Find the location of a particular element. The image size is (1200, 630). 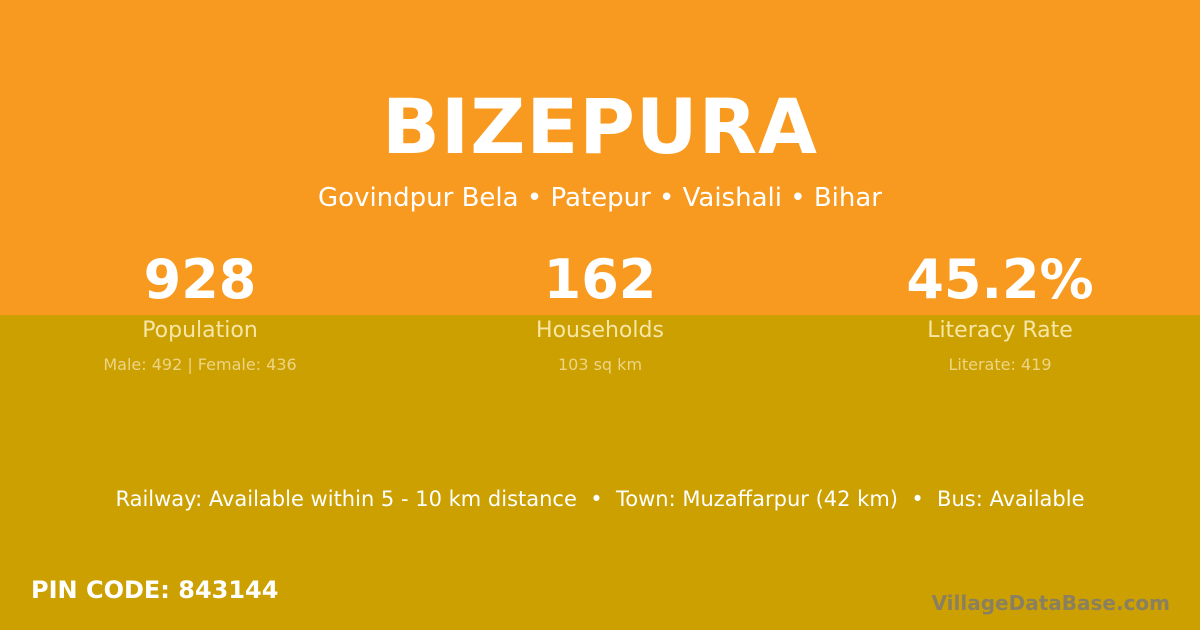

pin-code: PIN CODE: 843144 is located at coordinates (155, 590).